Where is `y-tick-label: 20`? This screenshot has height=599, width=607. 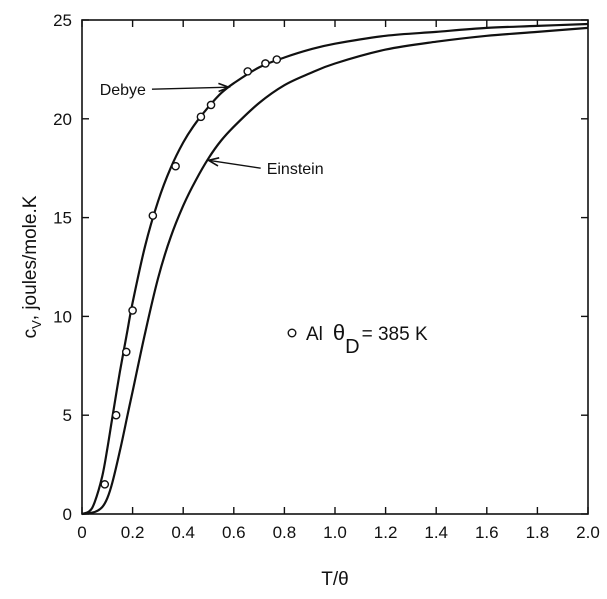 y-tick-label: 20 is located at coordinates (62, 119).